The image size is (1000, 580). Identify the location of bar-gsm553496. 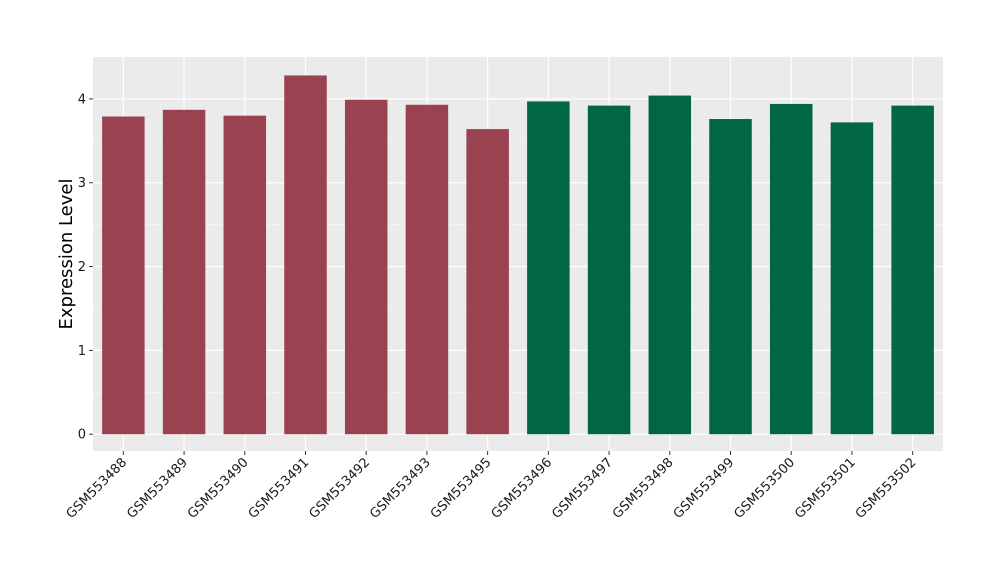
(548, 268).